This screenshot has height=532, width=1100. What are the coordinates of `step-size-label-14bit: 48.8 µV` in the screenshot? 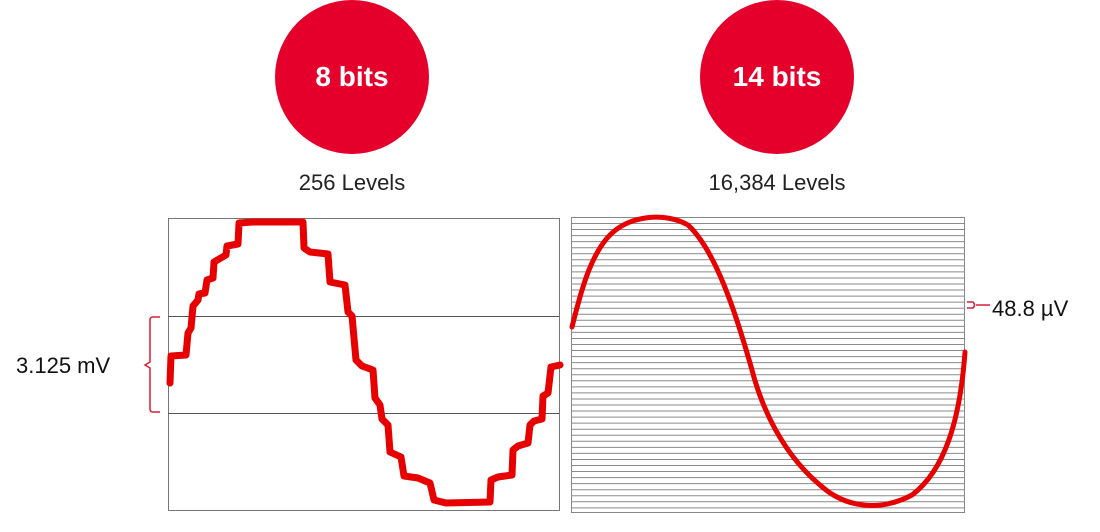 It's located at (1030, 308).